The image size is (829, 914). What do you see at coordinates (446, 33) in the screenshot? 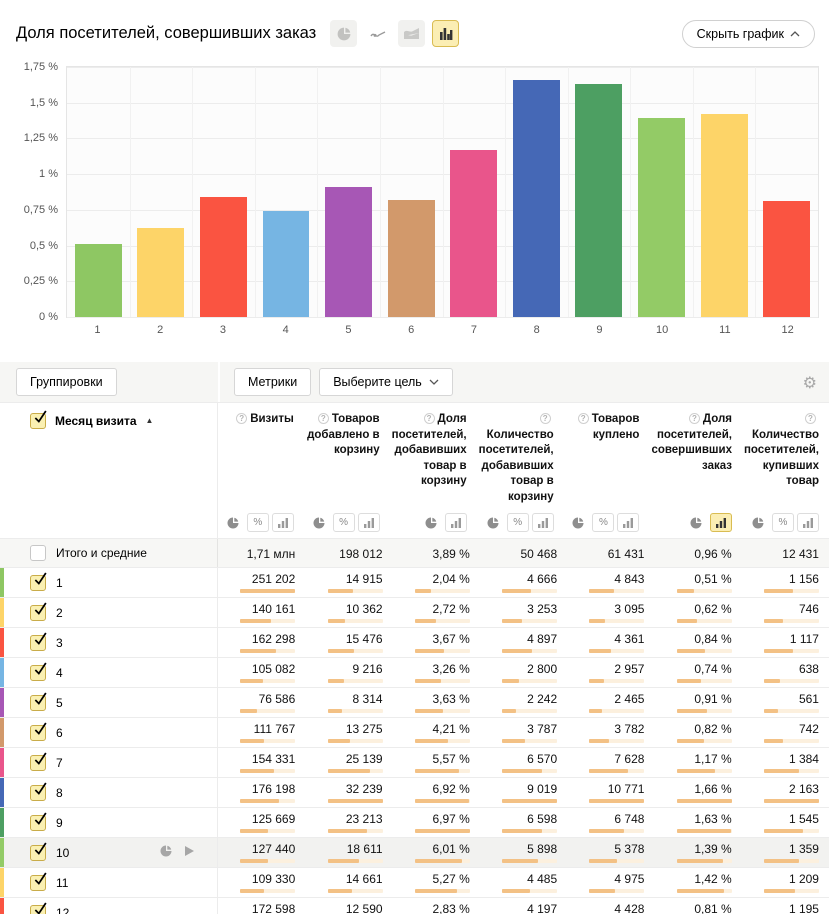
I see `bar-chart-icon` at bounding box center [446, 33].